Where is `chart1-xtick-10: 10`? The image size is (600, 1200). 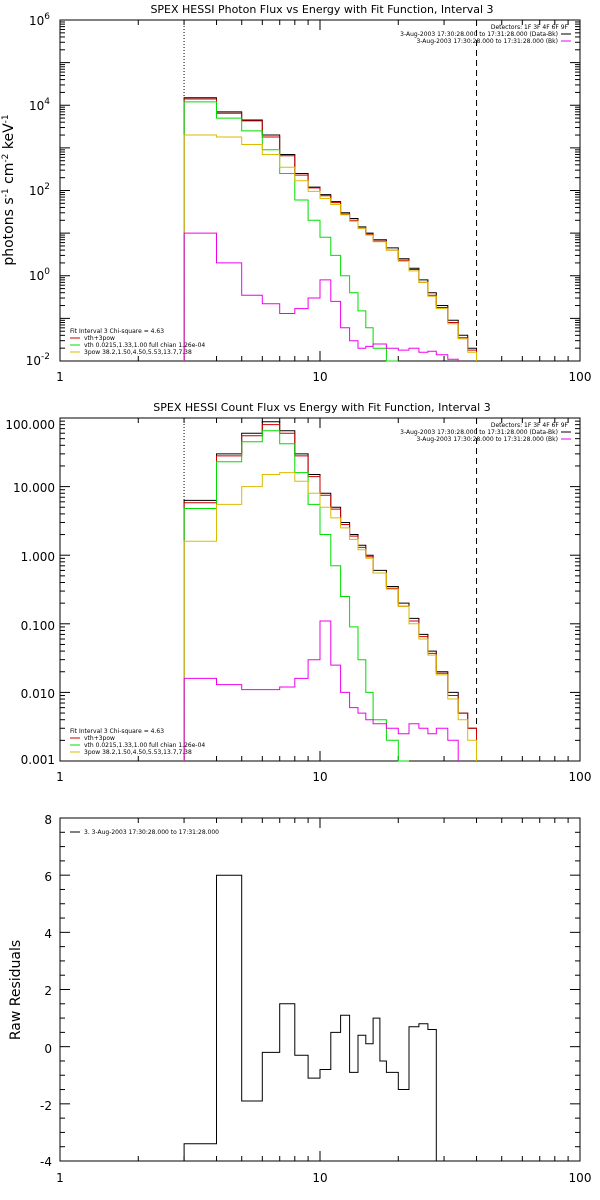
chart1-xtick-10: 10 is located at coordinates (319, 377).